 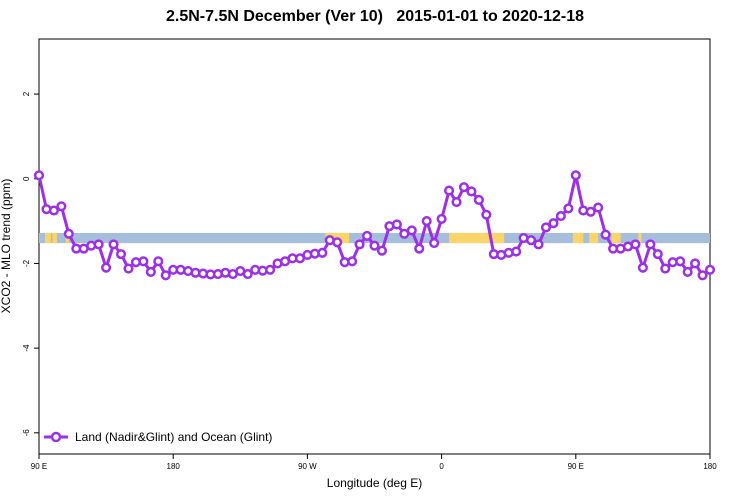 I want to click on ocean-band, so click(x=374, y=238).